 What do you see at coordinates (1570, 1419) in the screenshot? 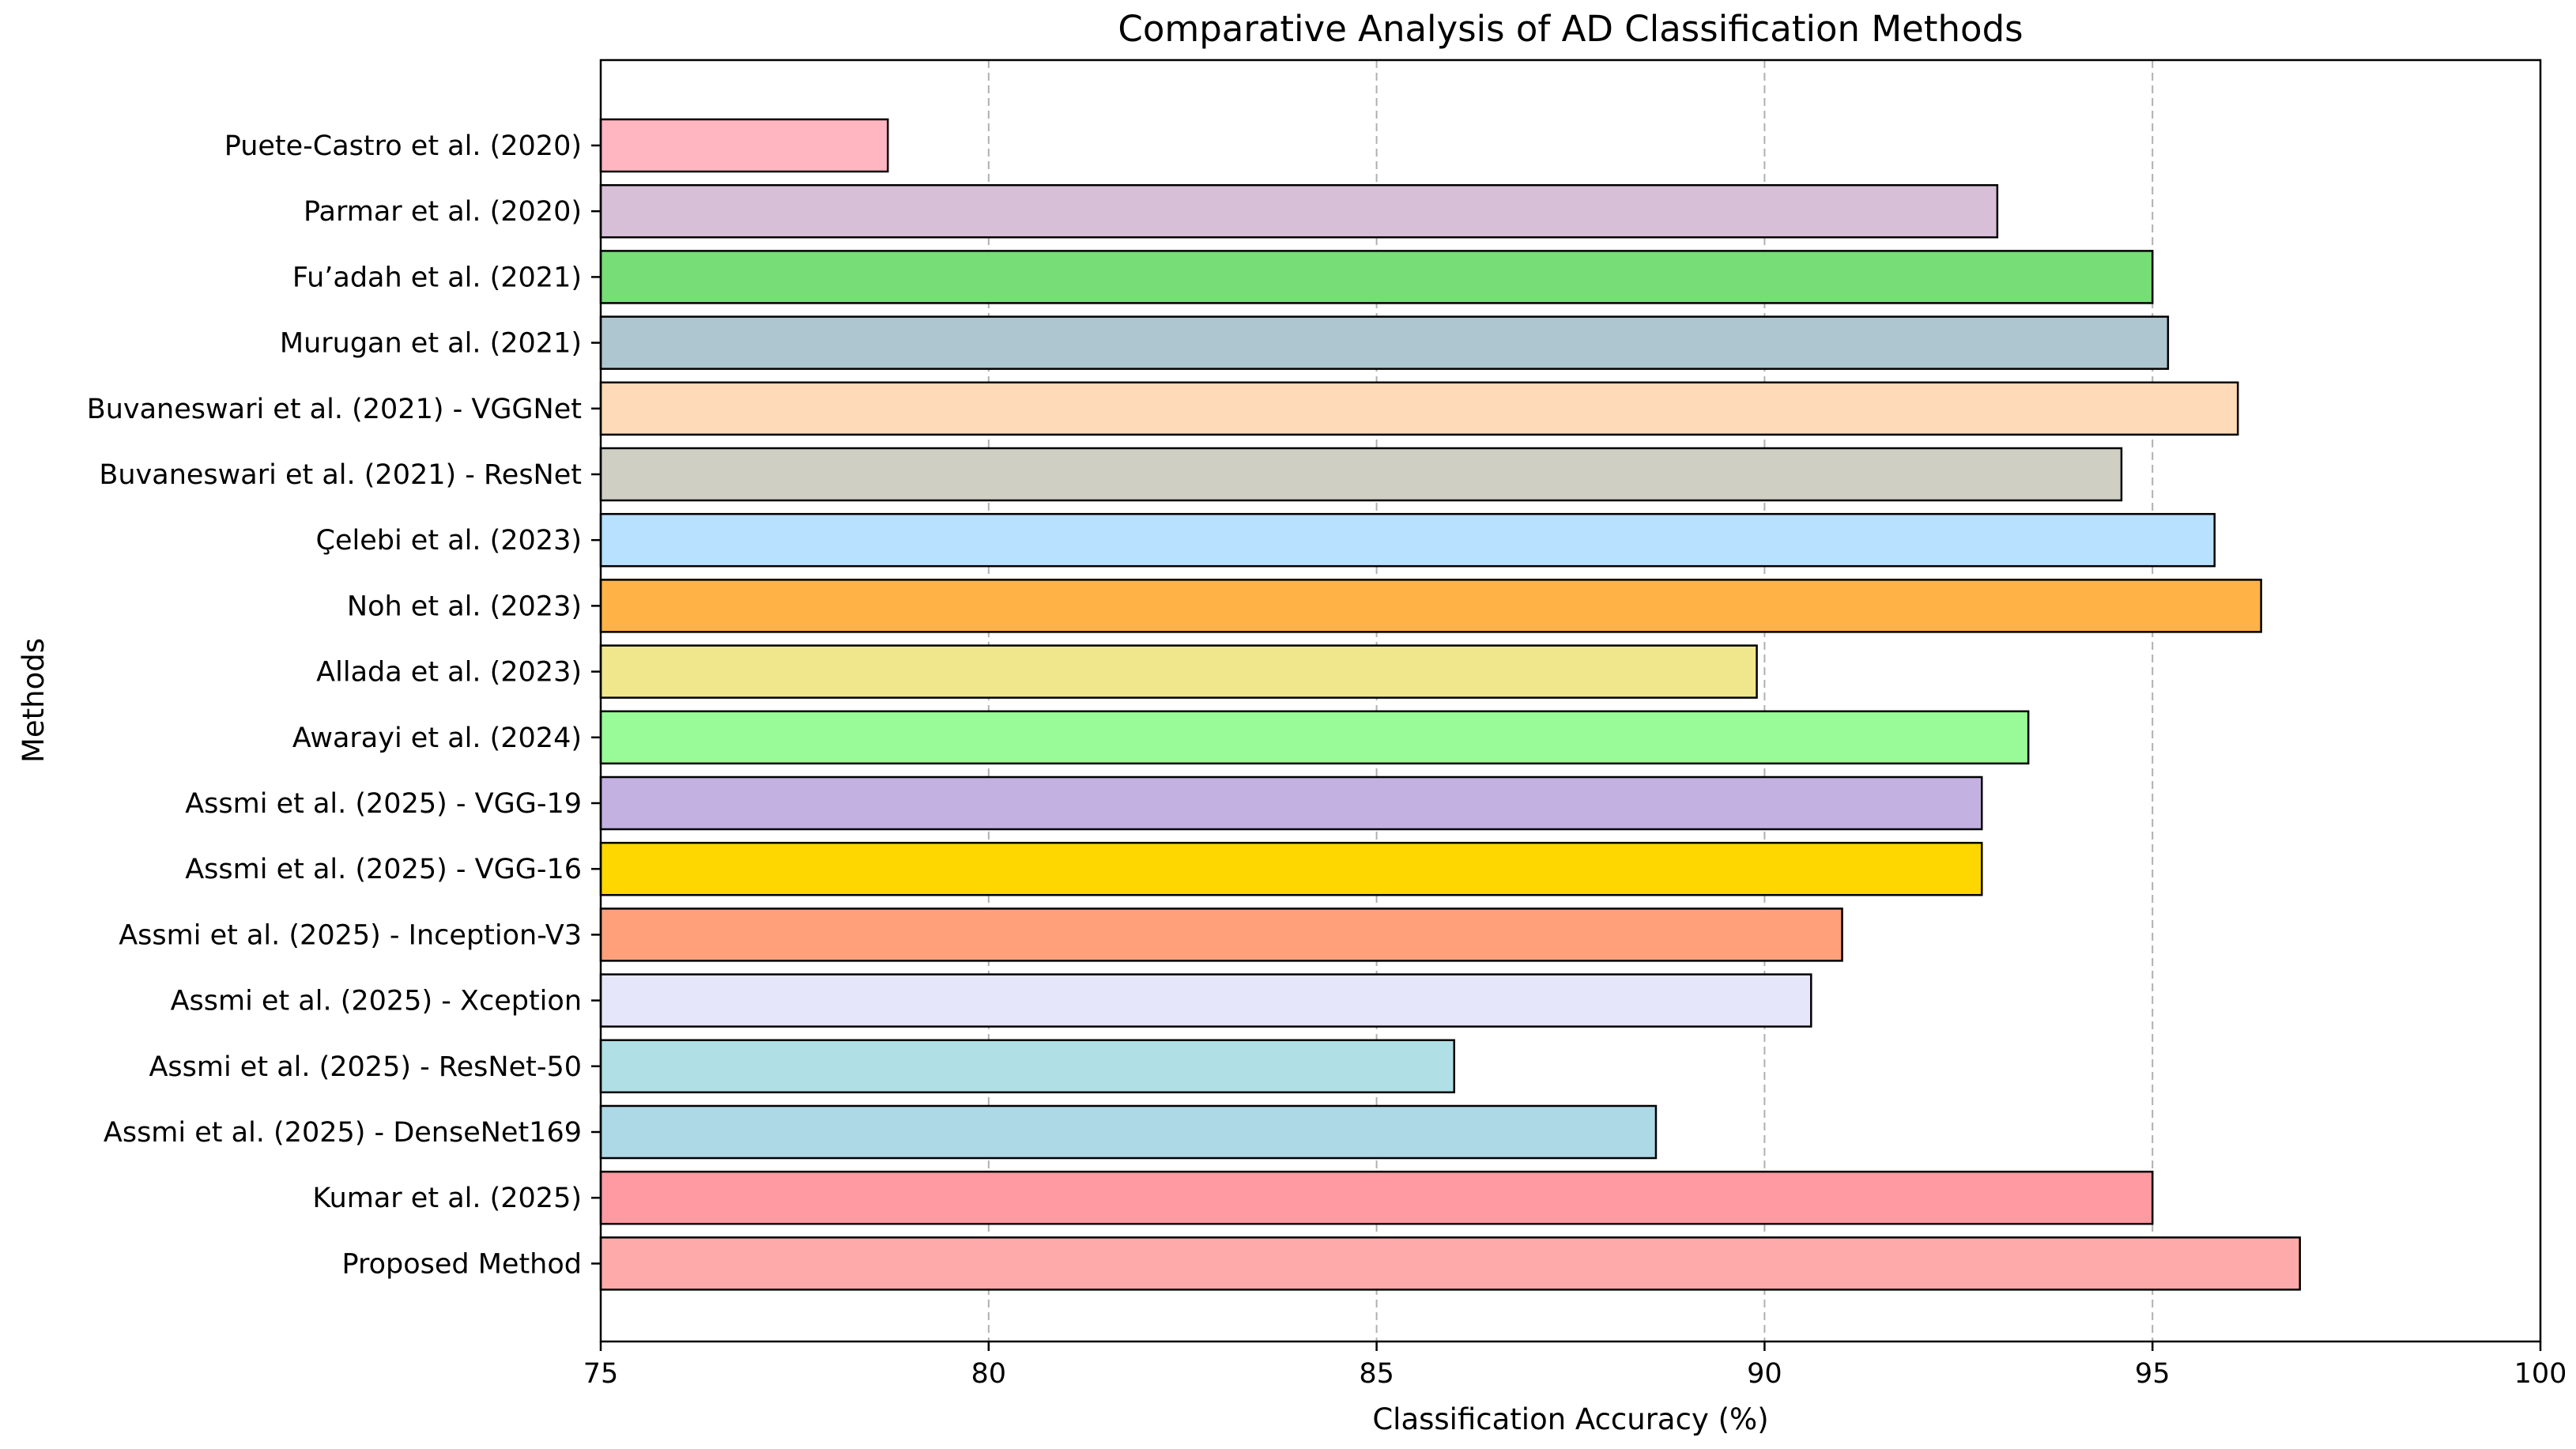
I see `x-axis-label: Classification Accuracy (%)` at bounding box center [1570, 1419].